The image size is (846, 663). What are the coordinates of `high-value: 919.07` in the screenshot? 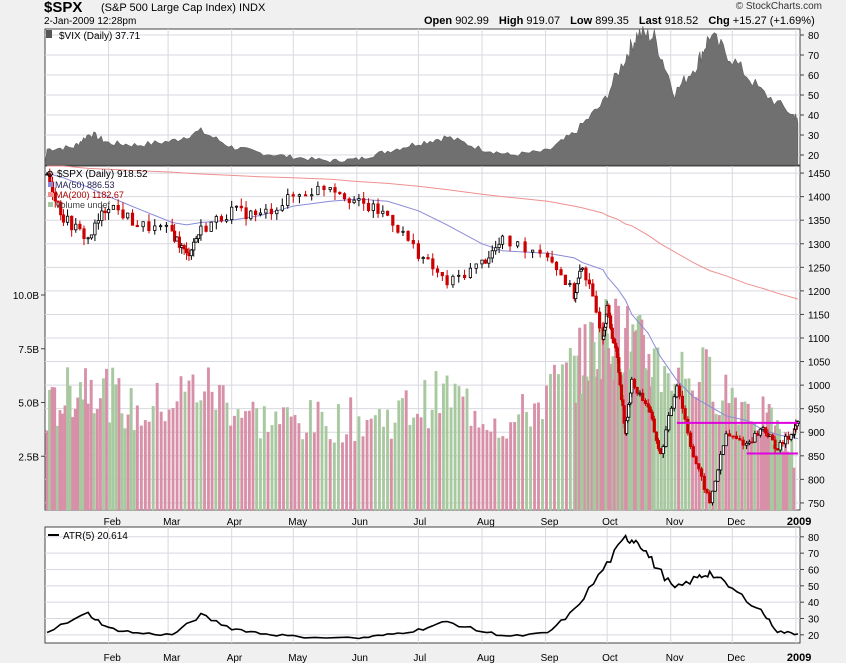 It's located at (543, 21).